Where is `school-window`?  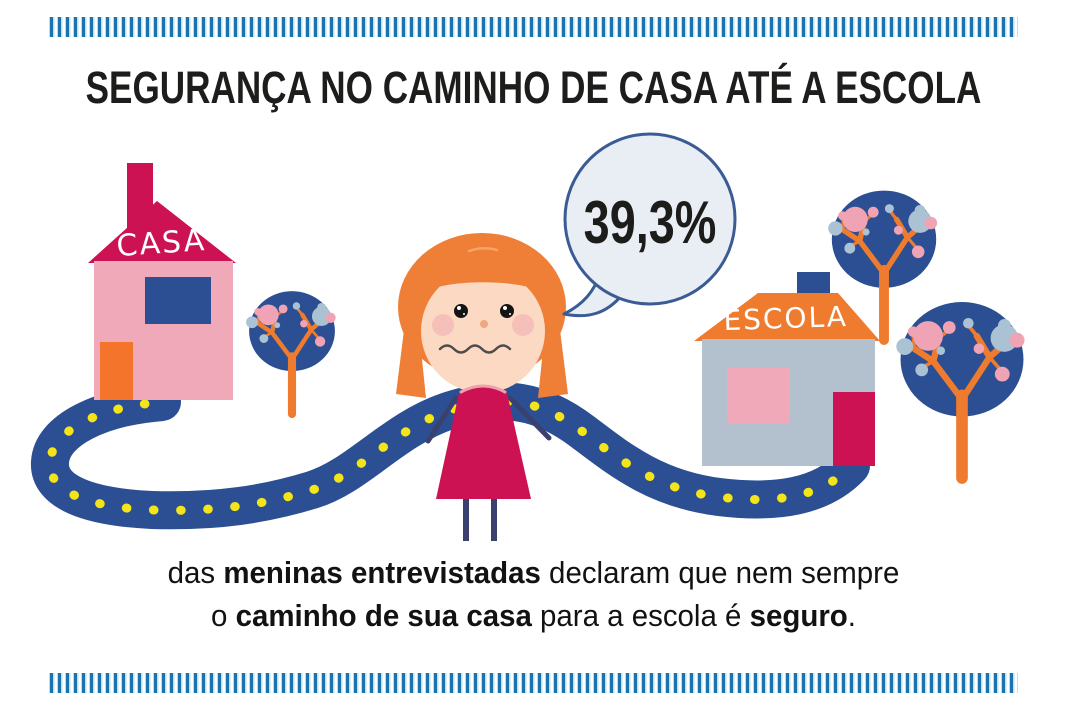
school-window is located at coordinates (758, 395).